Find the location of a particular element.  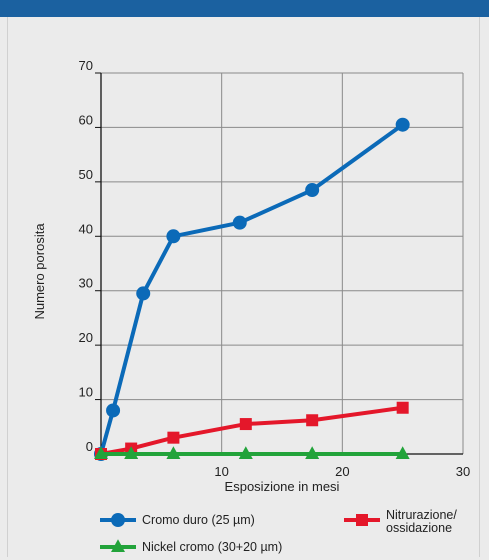

y-tick-label: 60 is located at coordinates (86, 119).